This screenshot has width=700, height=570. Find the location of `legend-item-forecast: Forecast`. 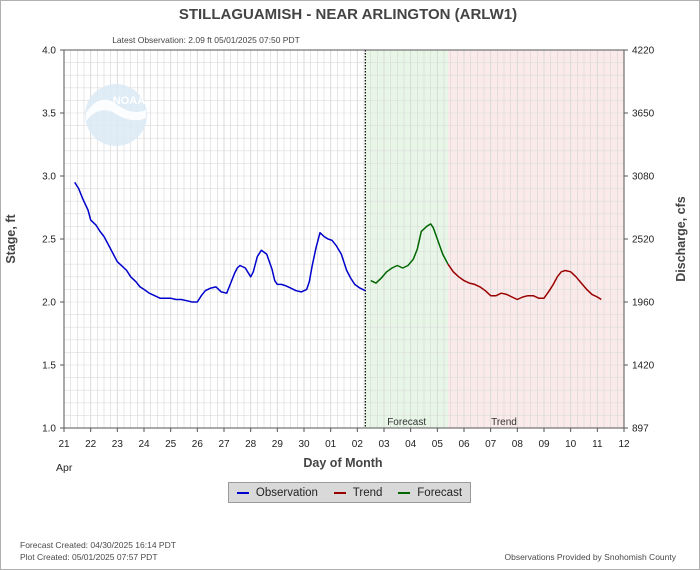

legend-item-forecast: Forecast is located at coordinates (430, 493).